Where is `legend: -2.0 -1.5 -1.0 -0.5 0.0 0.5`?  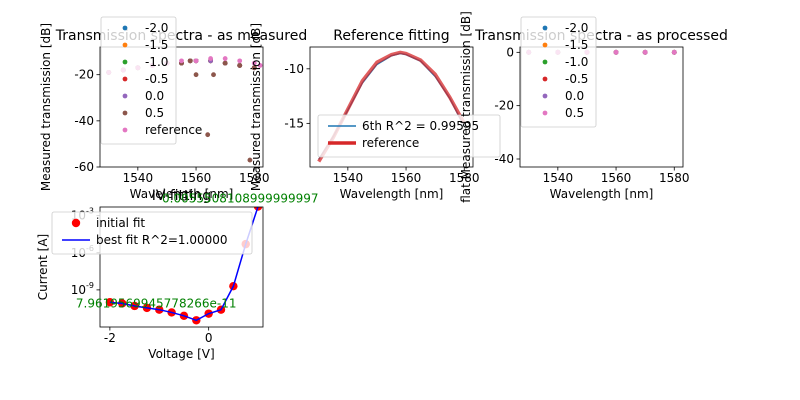 legend: -2.0 -1.5 -1.0 -0.5 0.0 0.5 is located at coordinates (558, 72).